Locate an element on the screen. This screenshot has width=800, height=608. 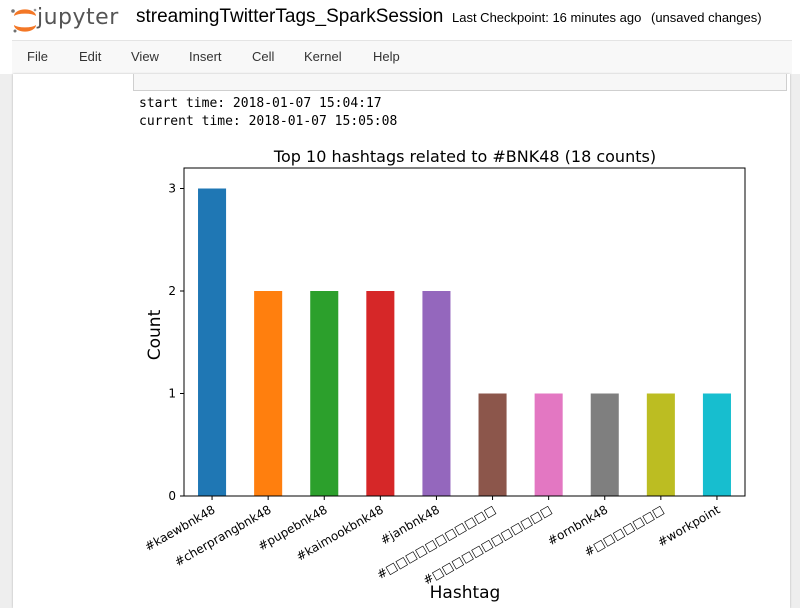
x-axis-label: Hashtag is located at coordinates (465, 593).